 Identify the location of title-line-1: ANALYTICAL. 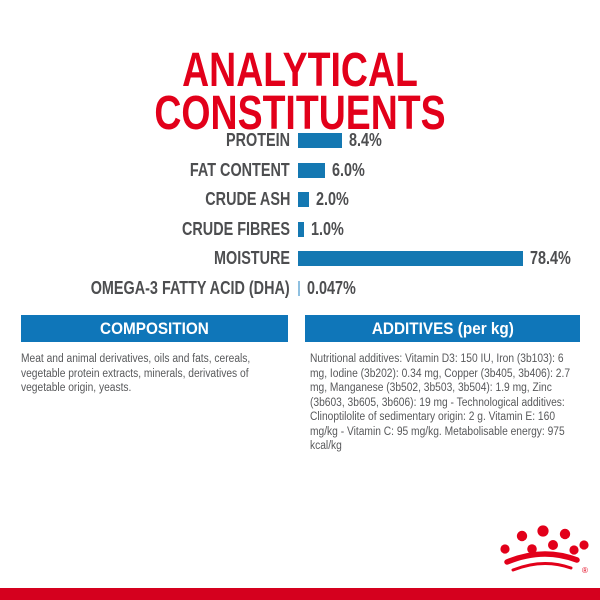
(300, 71).